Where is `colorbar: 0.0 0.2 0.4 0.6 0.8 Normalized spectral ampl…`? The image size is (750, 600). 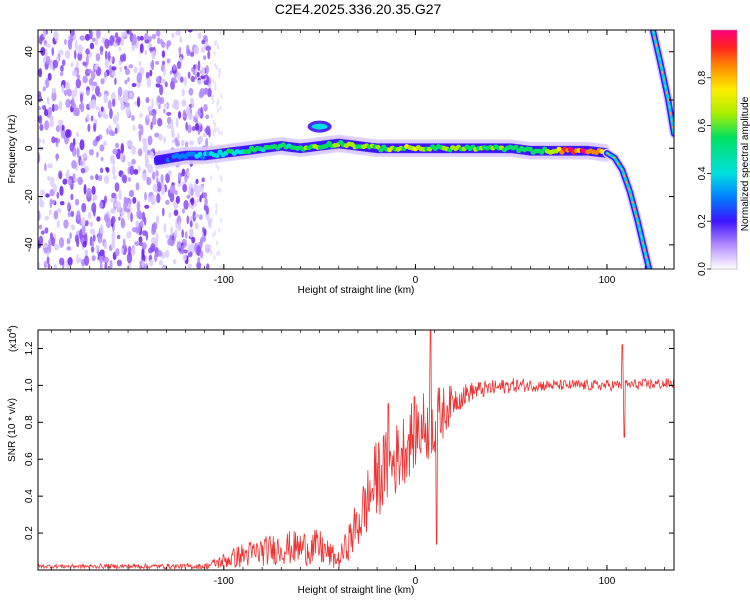 colorbar: 0.0 0.2 0.4 0.6 0.8 Normalized spectral ampl… is located at coordinates (723, 152).